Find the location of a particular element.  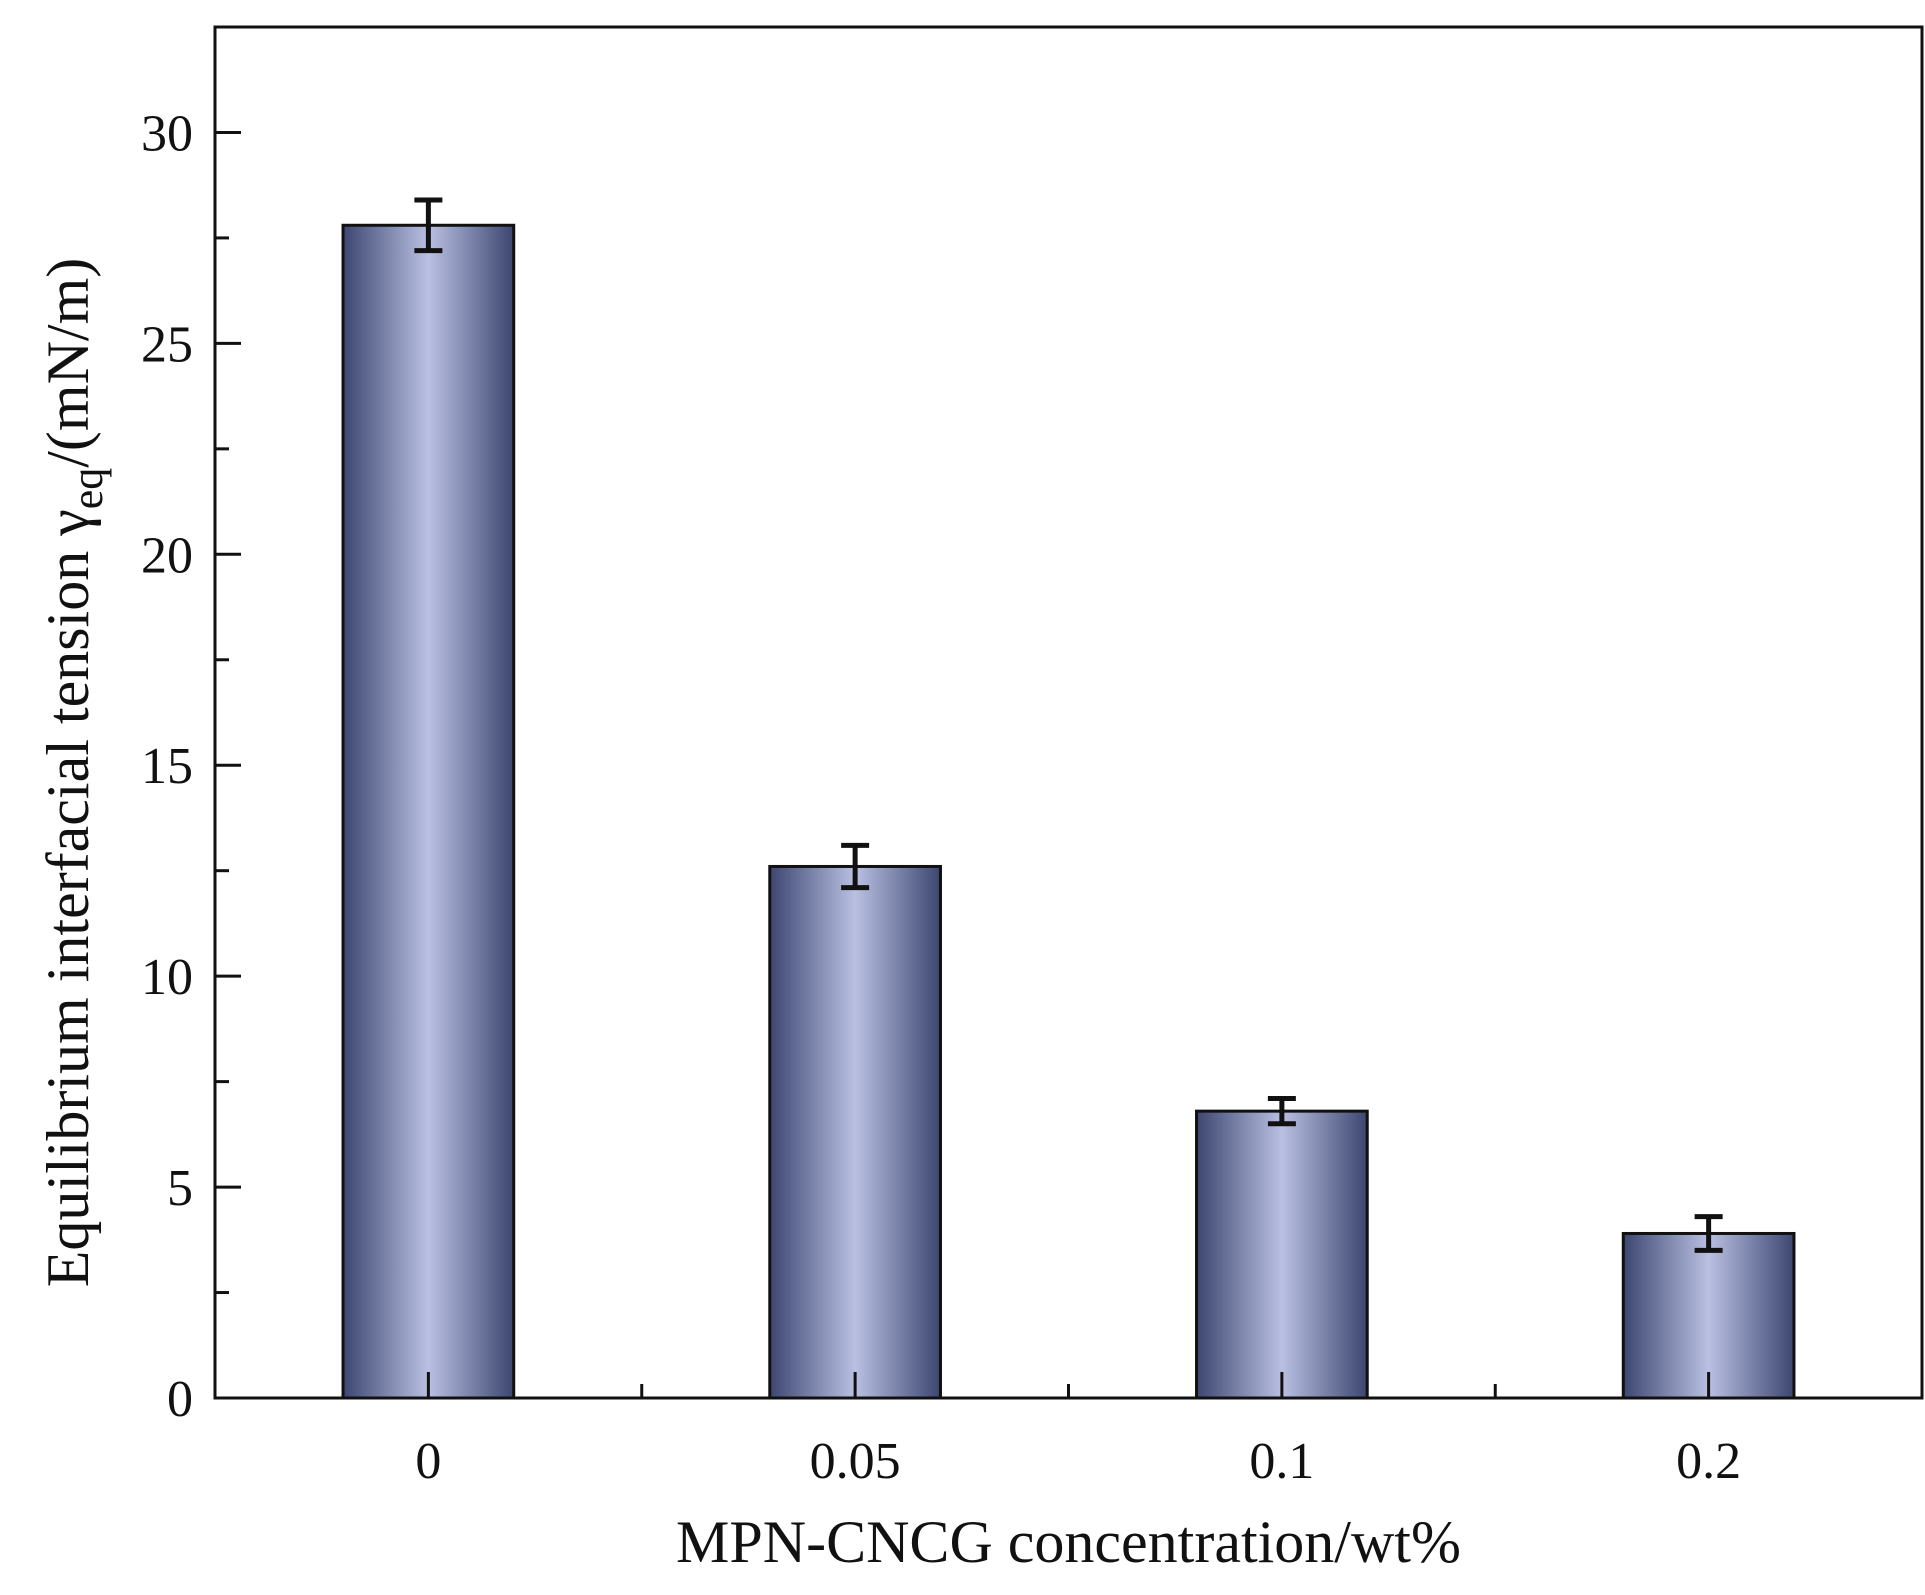

y-tick-label: 25 is located at coordinates (167, 344).